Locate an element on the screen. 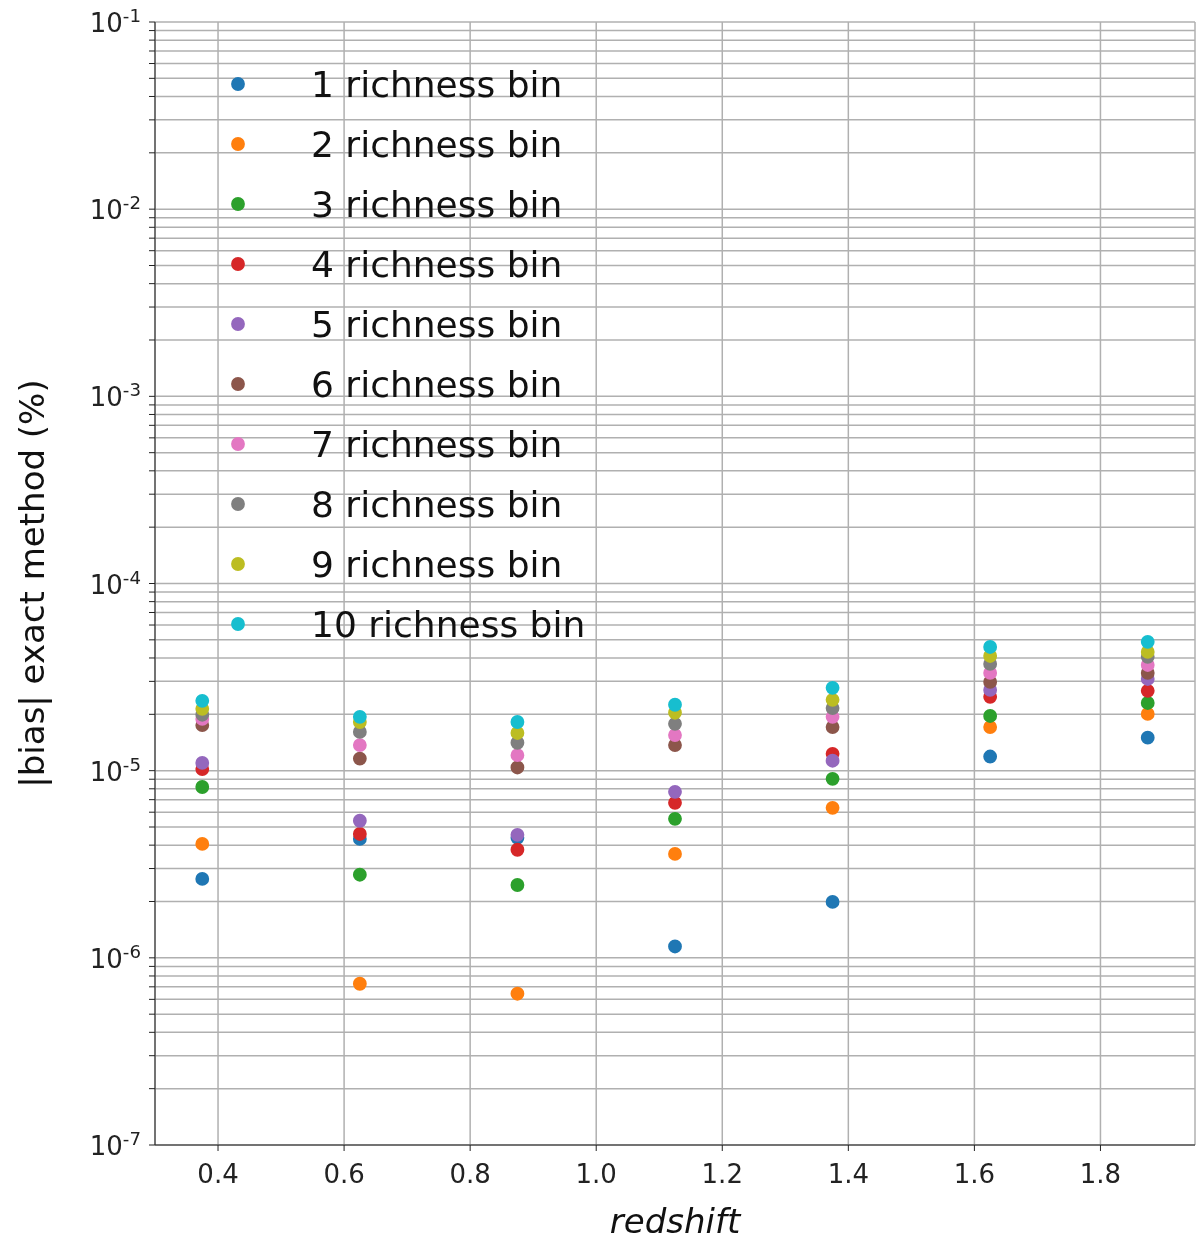  x-tick-label: 1.4 is located at coordinates (848, 1174).